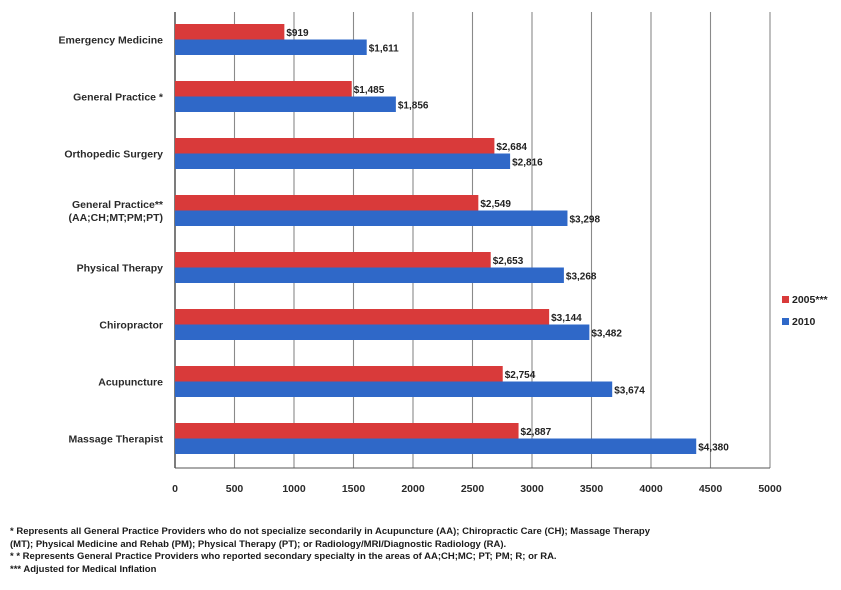  What do you see at coordinates (413, 106) in the screenshot?
I see `data-label: $1,856` at bounding box center [413, 106].